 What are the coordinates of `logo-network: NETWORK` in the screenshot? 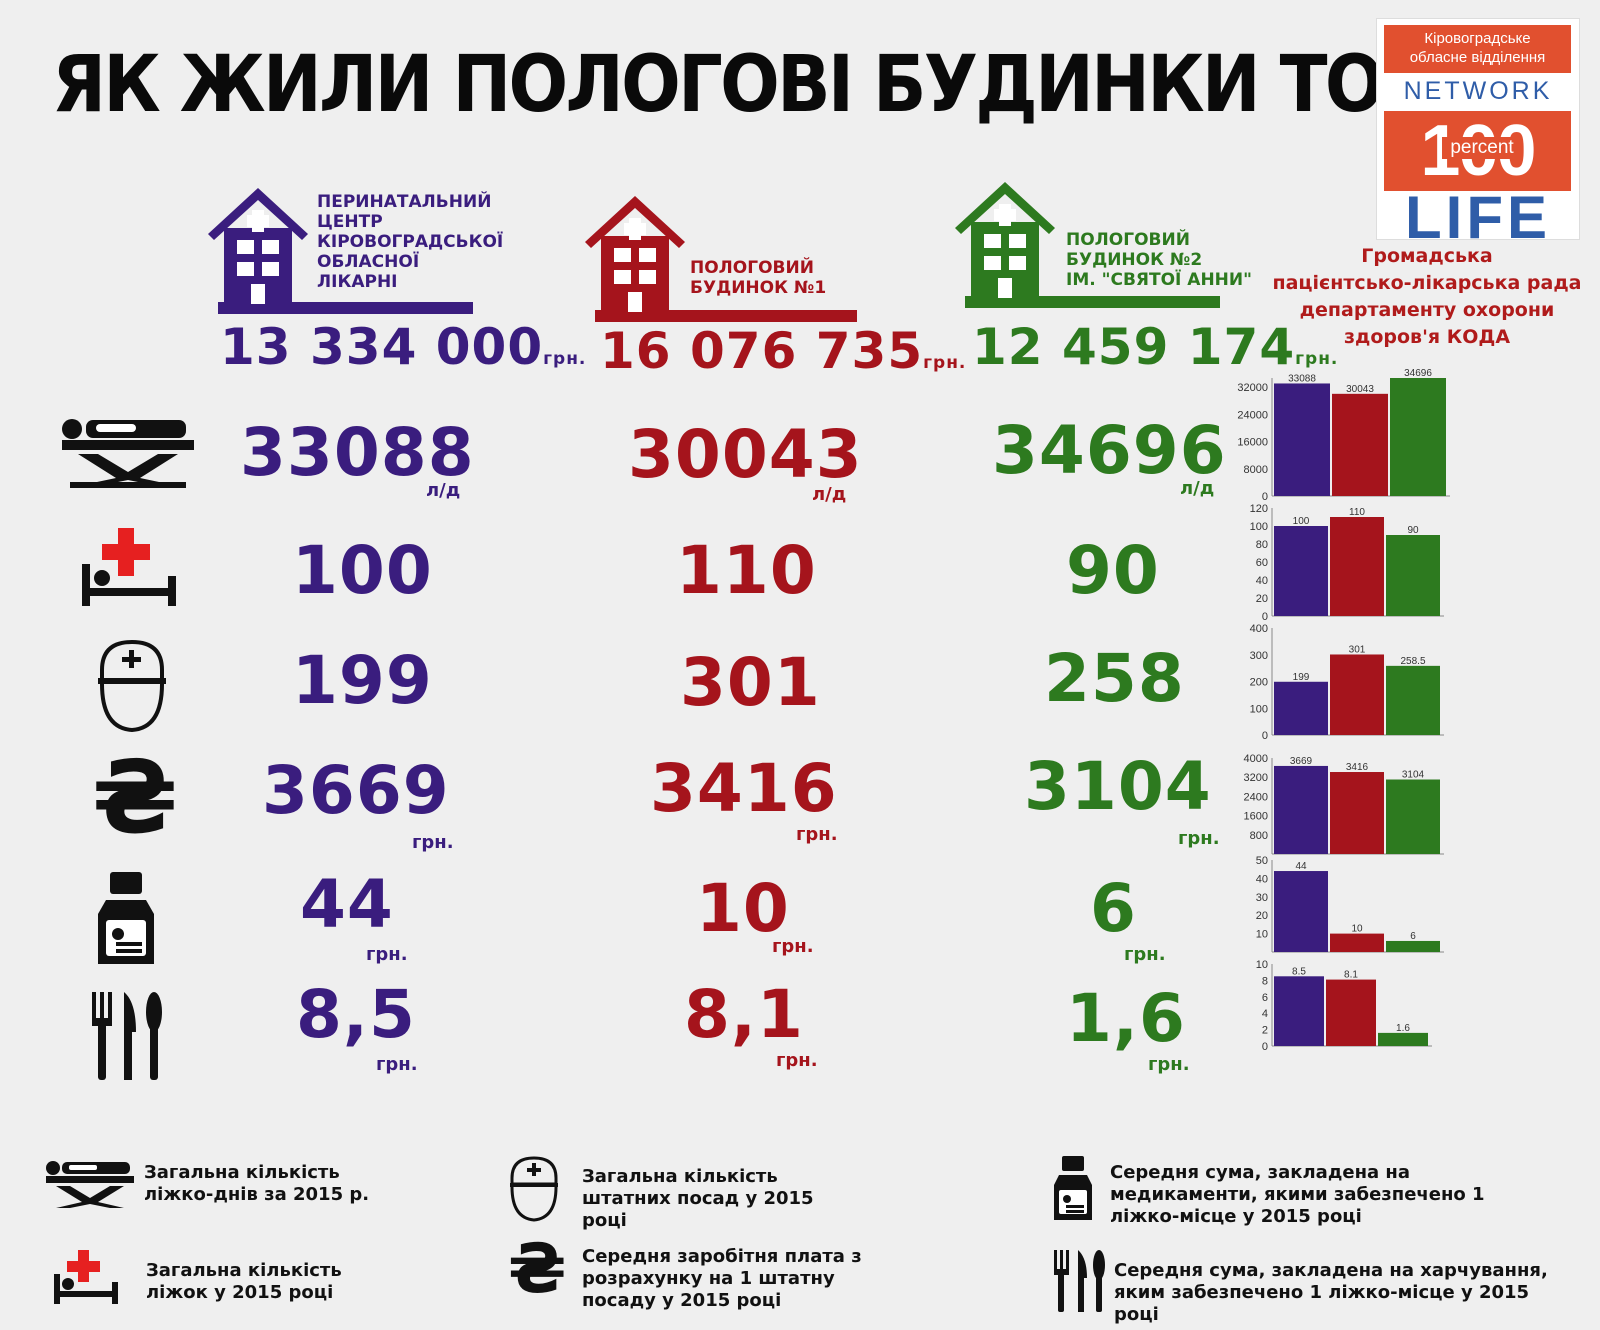 It's located at (1478, 91).